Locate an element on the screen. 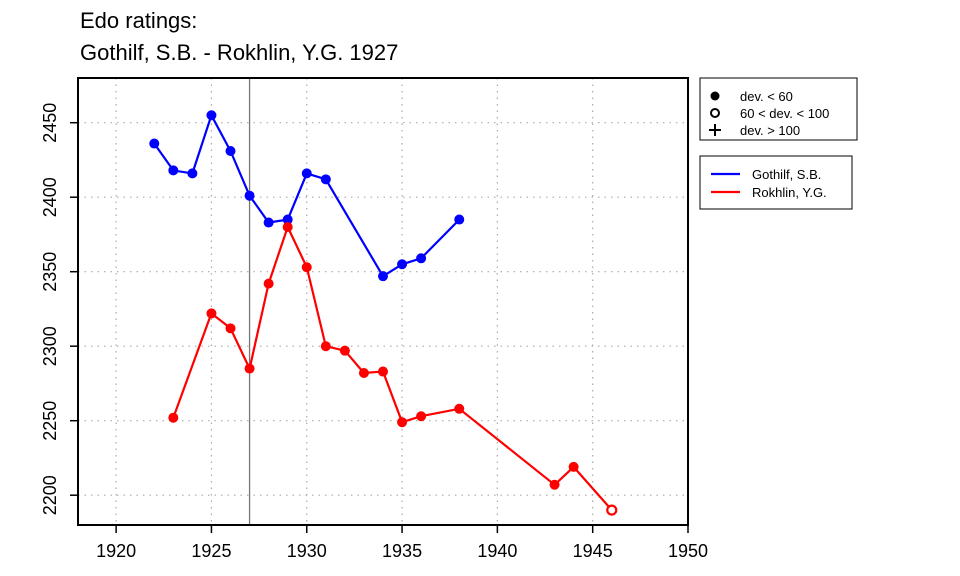 This screenshot has width=960, height=576. y-tick-label: 2350 is located at coordinates (50, 272).